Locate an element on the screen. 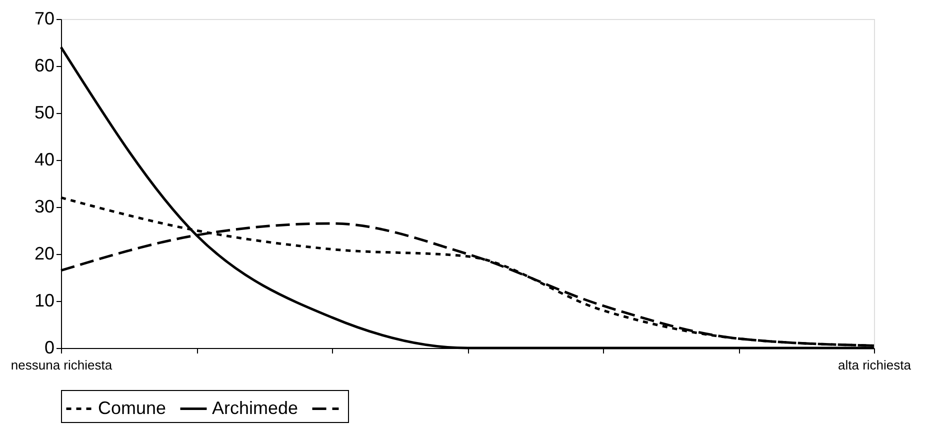 The image size is (931, 428). legend-label: Archimede is located at coordinates (255, 408).